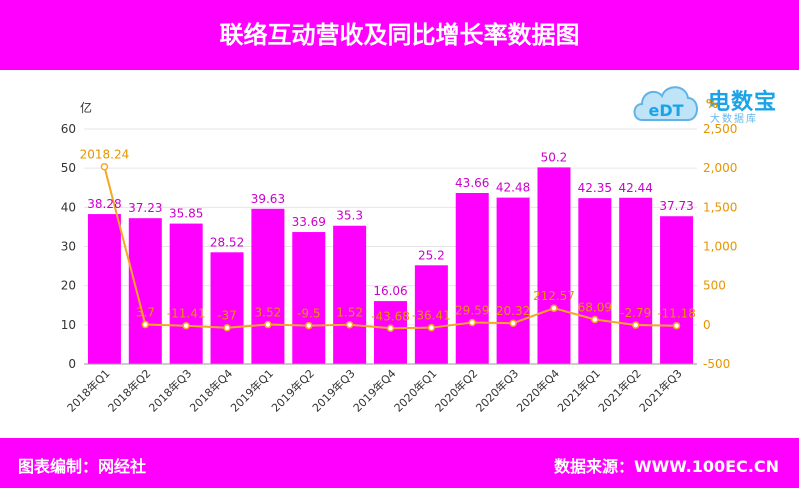  What do you see at coordinates (676, 314) in the screenshot?
I see `growth-rate-label: -11.18` at bounding box center [676, 314].